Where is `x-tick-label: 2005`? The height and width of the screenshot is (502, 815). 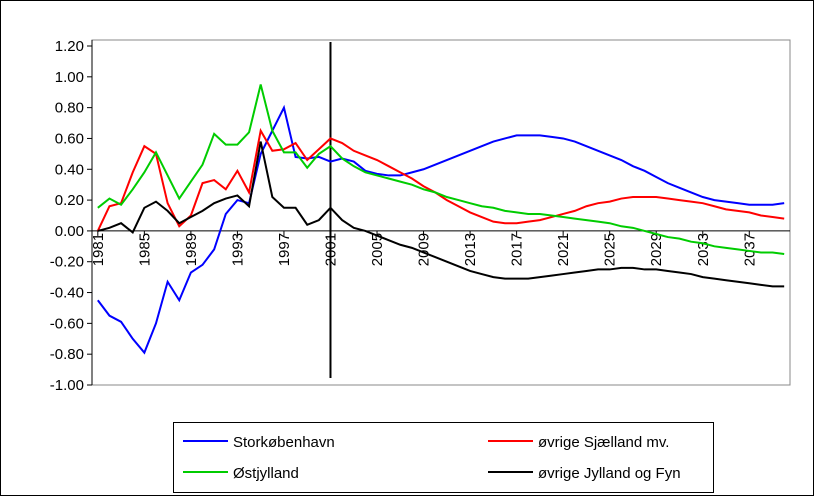
x-tick-label: 2005 is located at coordinates (377, 249).